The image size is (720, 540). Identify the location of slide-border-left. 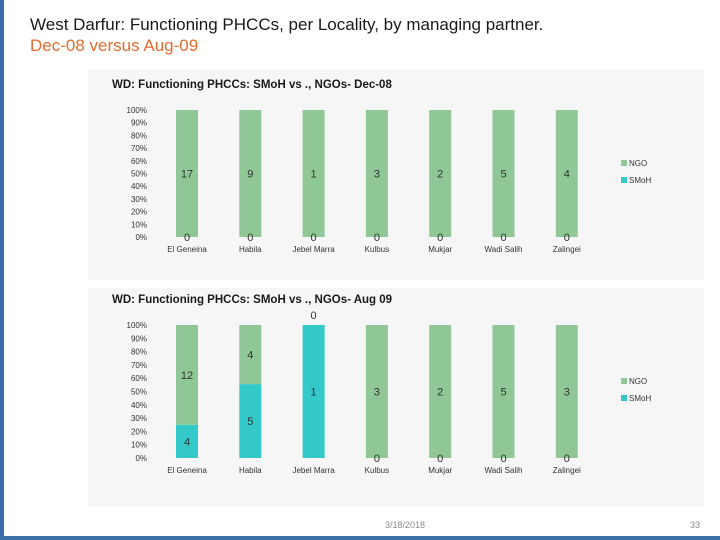
(2, 270).